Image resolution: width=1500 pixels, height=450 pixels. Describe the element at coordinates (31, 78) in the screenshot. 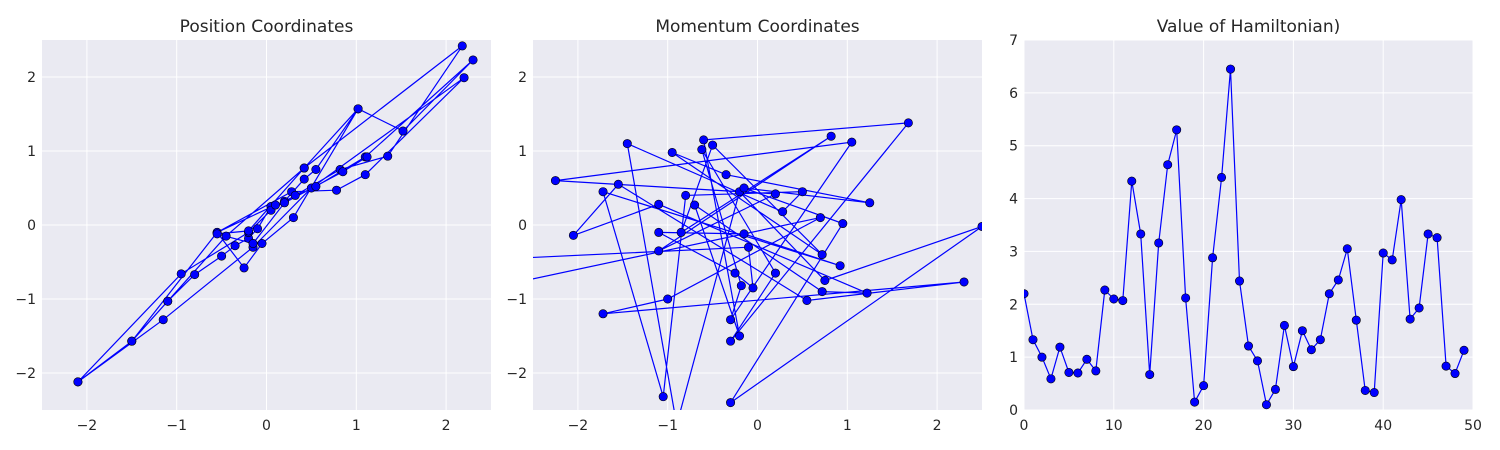

I see `y-tick-label: 2` at that location.